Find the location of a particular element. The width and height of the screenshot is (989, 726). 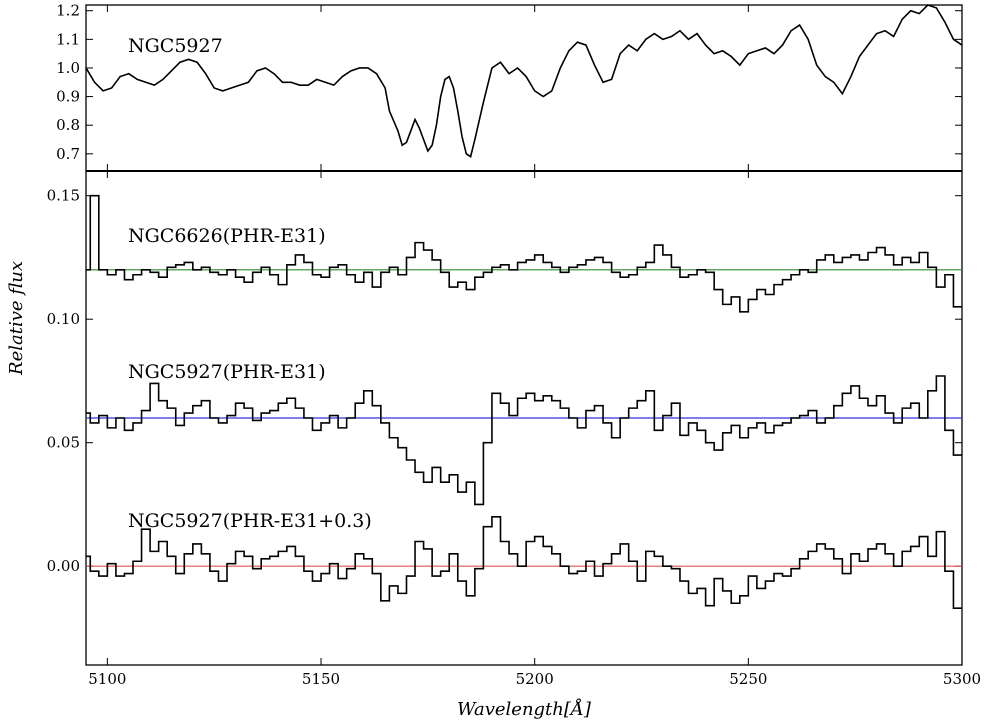

y-axis-title: Relative flux is located at coordinates (16, 318).